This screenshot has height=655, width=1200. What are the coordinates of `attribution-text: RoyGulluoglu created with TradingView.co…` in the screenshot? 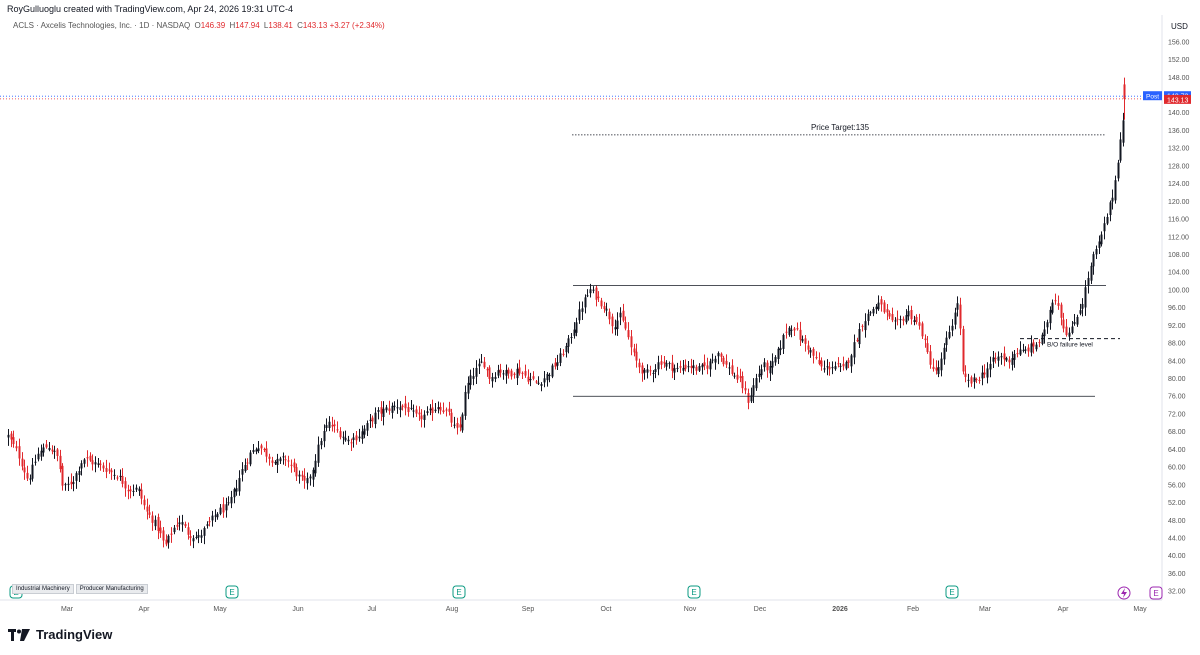 It's located at (150, 9).